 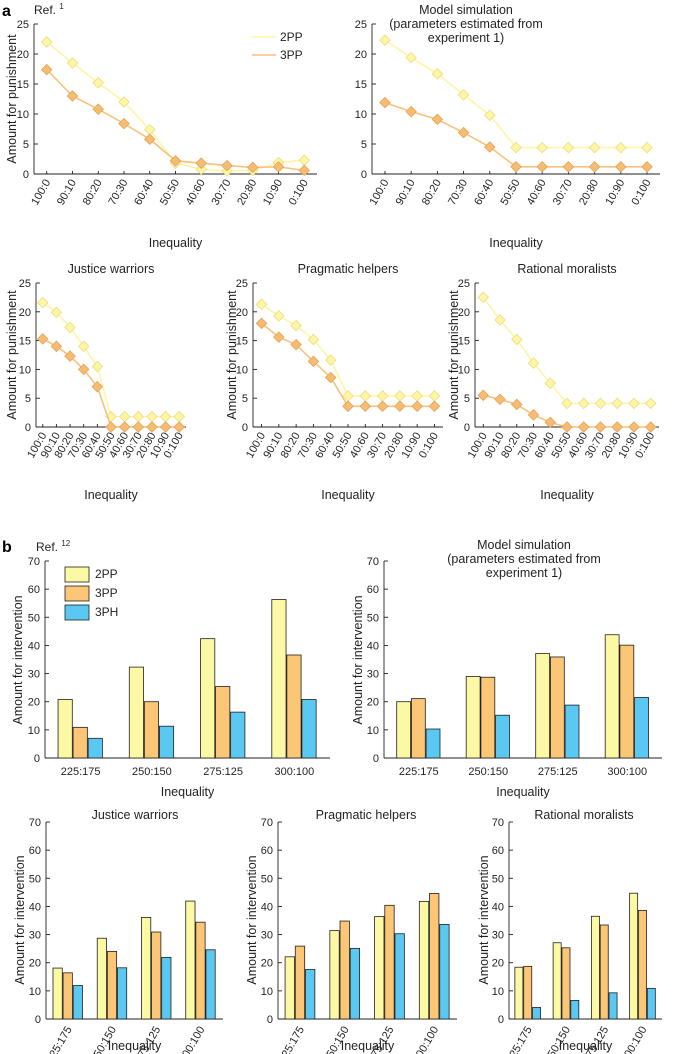 I want to click on legend-swatch-2pp, so click(x=77, y=574).